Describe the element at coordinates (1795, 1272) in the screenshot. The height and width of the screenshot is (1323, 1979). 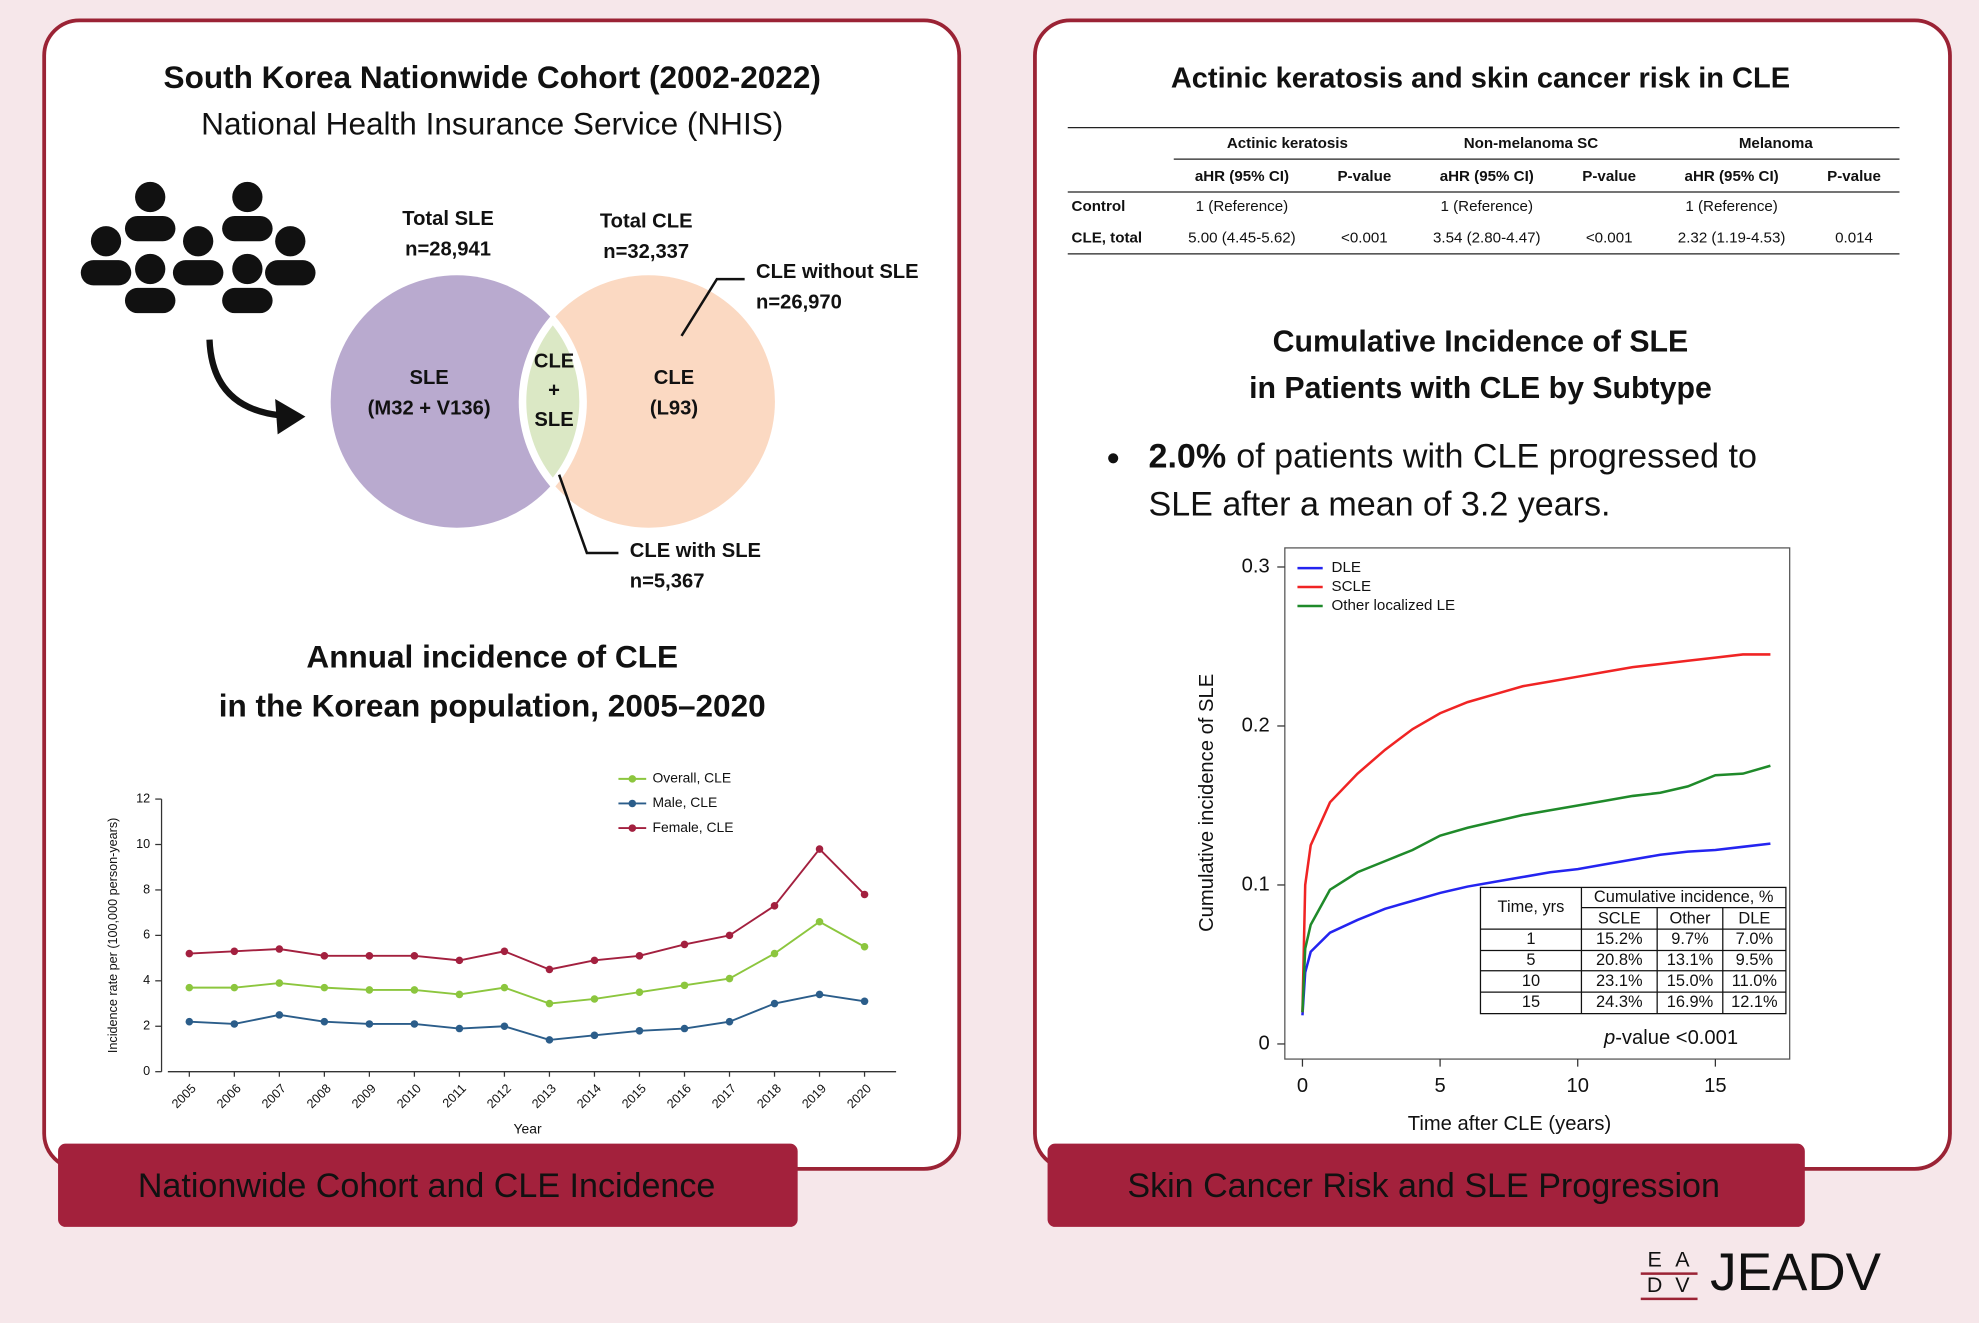
I see `logo-text: JEADV` at that location.